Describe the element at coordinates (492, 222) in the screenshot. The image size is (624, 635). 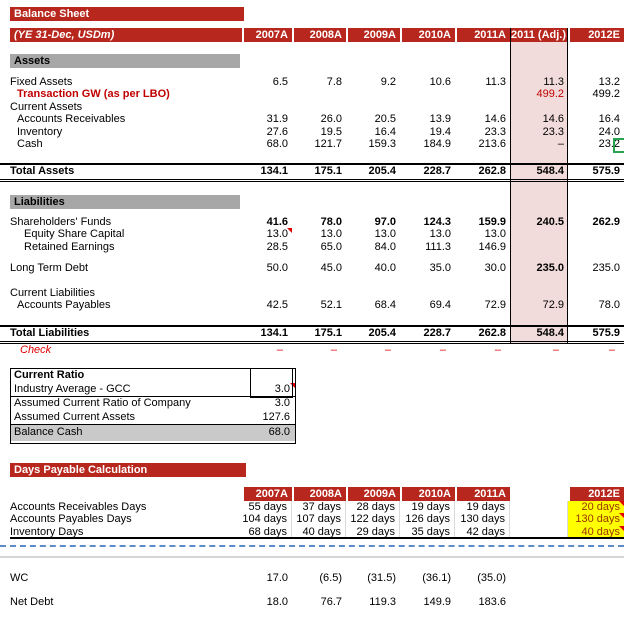
I see `cell: 159.9` at that location.